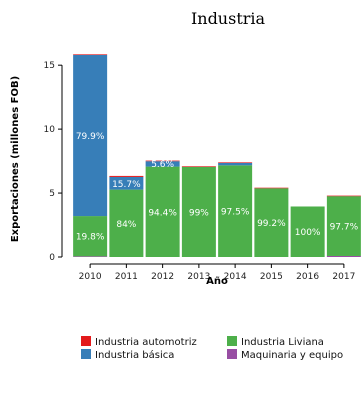  I want to click on data-label: 19.8%, so click(90, 238).